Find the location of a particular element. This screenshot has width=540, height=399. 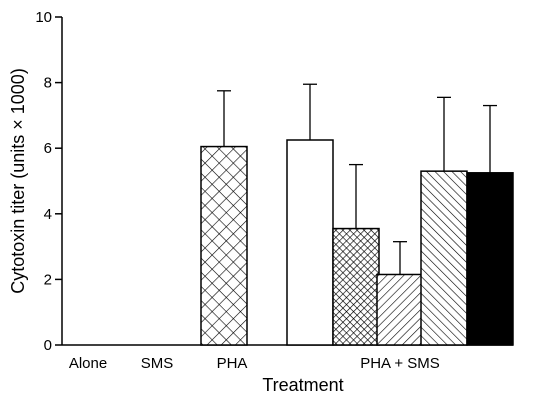

x-axis-title: Treatment is located at coordinates (302, 385).